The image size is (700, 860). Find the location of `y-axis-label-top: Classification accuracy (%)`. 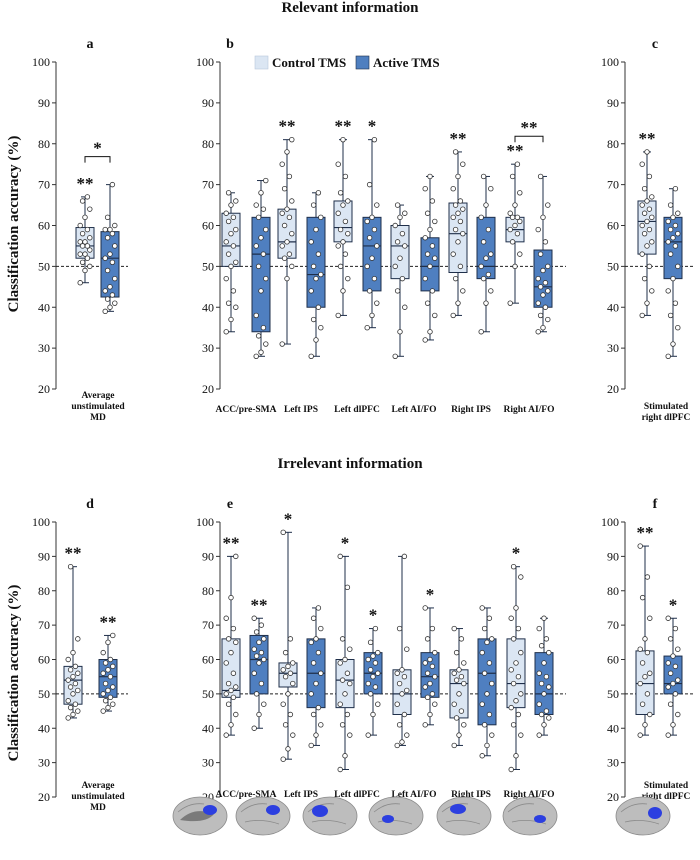

y-axis-label-top: Classification accuracy (%) is located at coordinates (14, 224).